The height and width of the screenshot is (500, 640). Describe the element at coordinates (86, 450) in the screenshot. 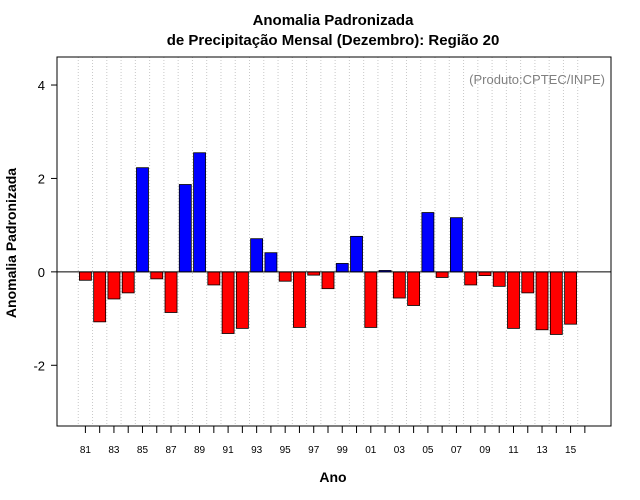

I see `x-tick-label: 81` at that location.